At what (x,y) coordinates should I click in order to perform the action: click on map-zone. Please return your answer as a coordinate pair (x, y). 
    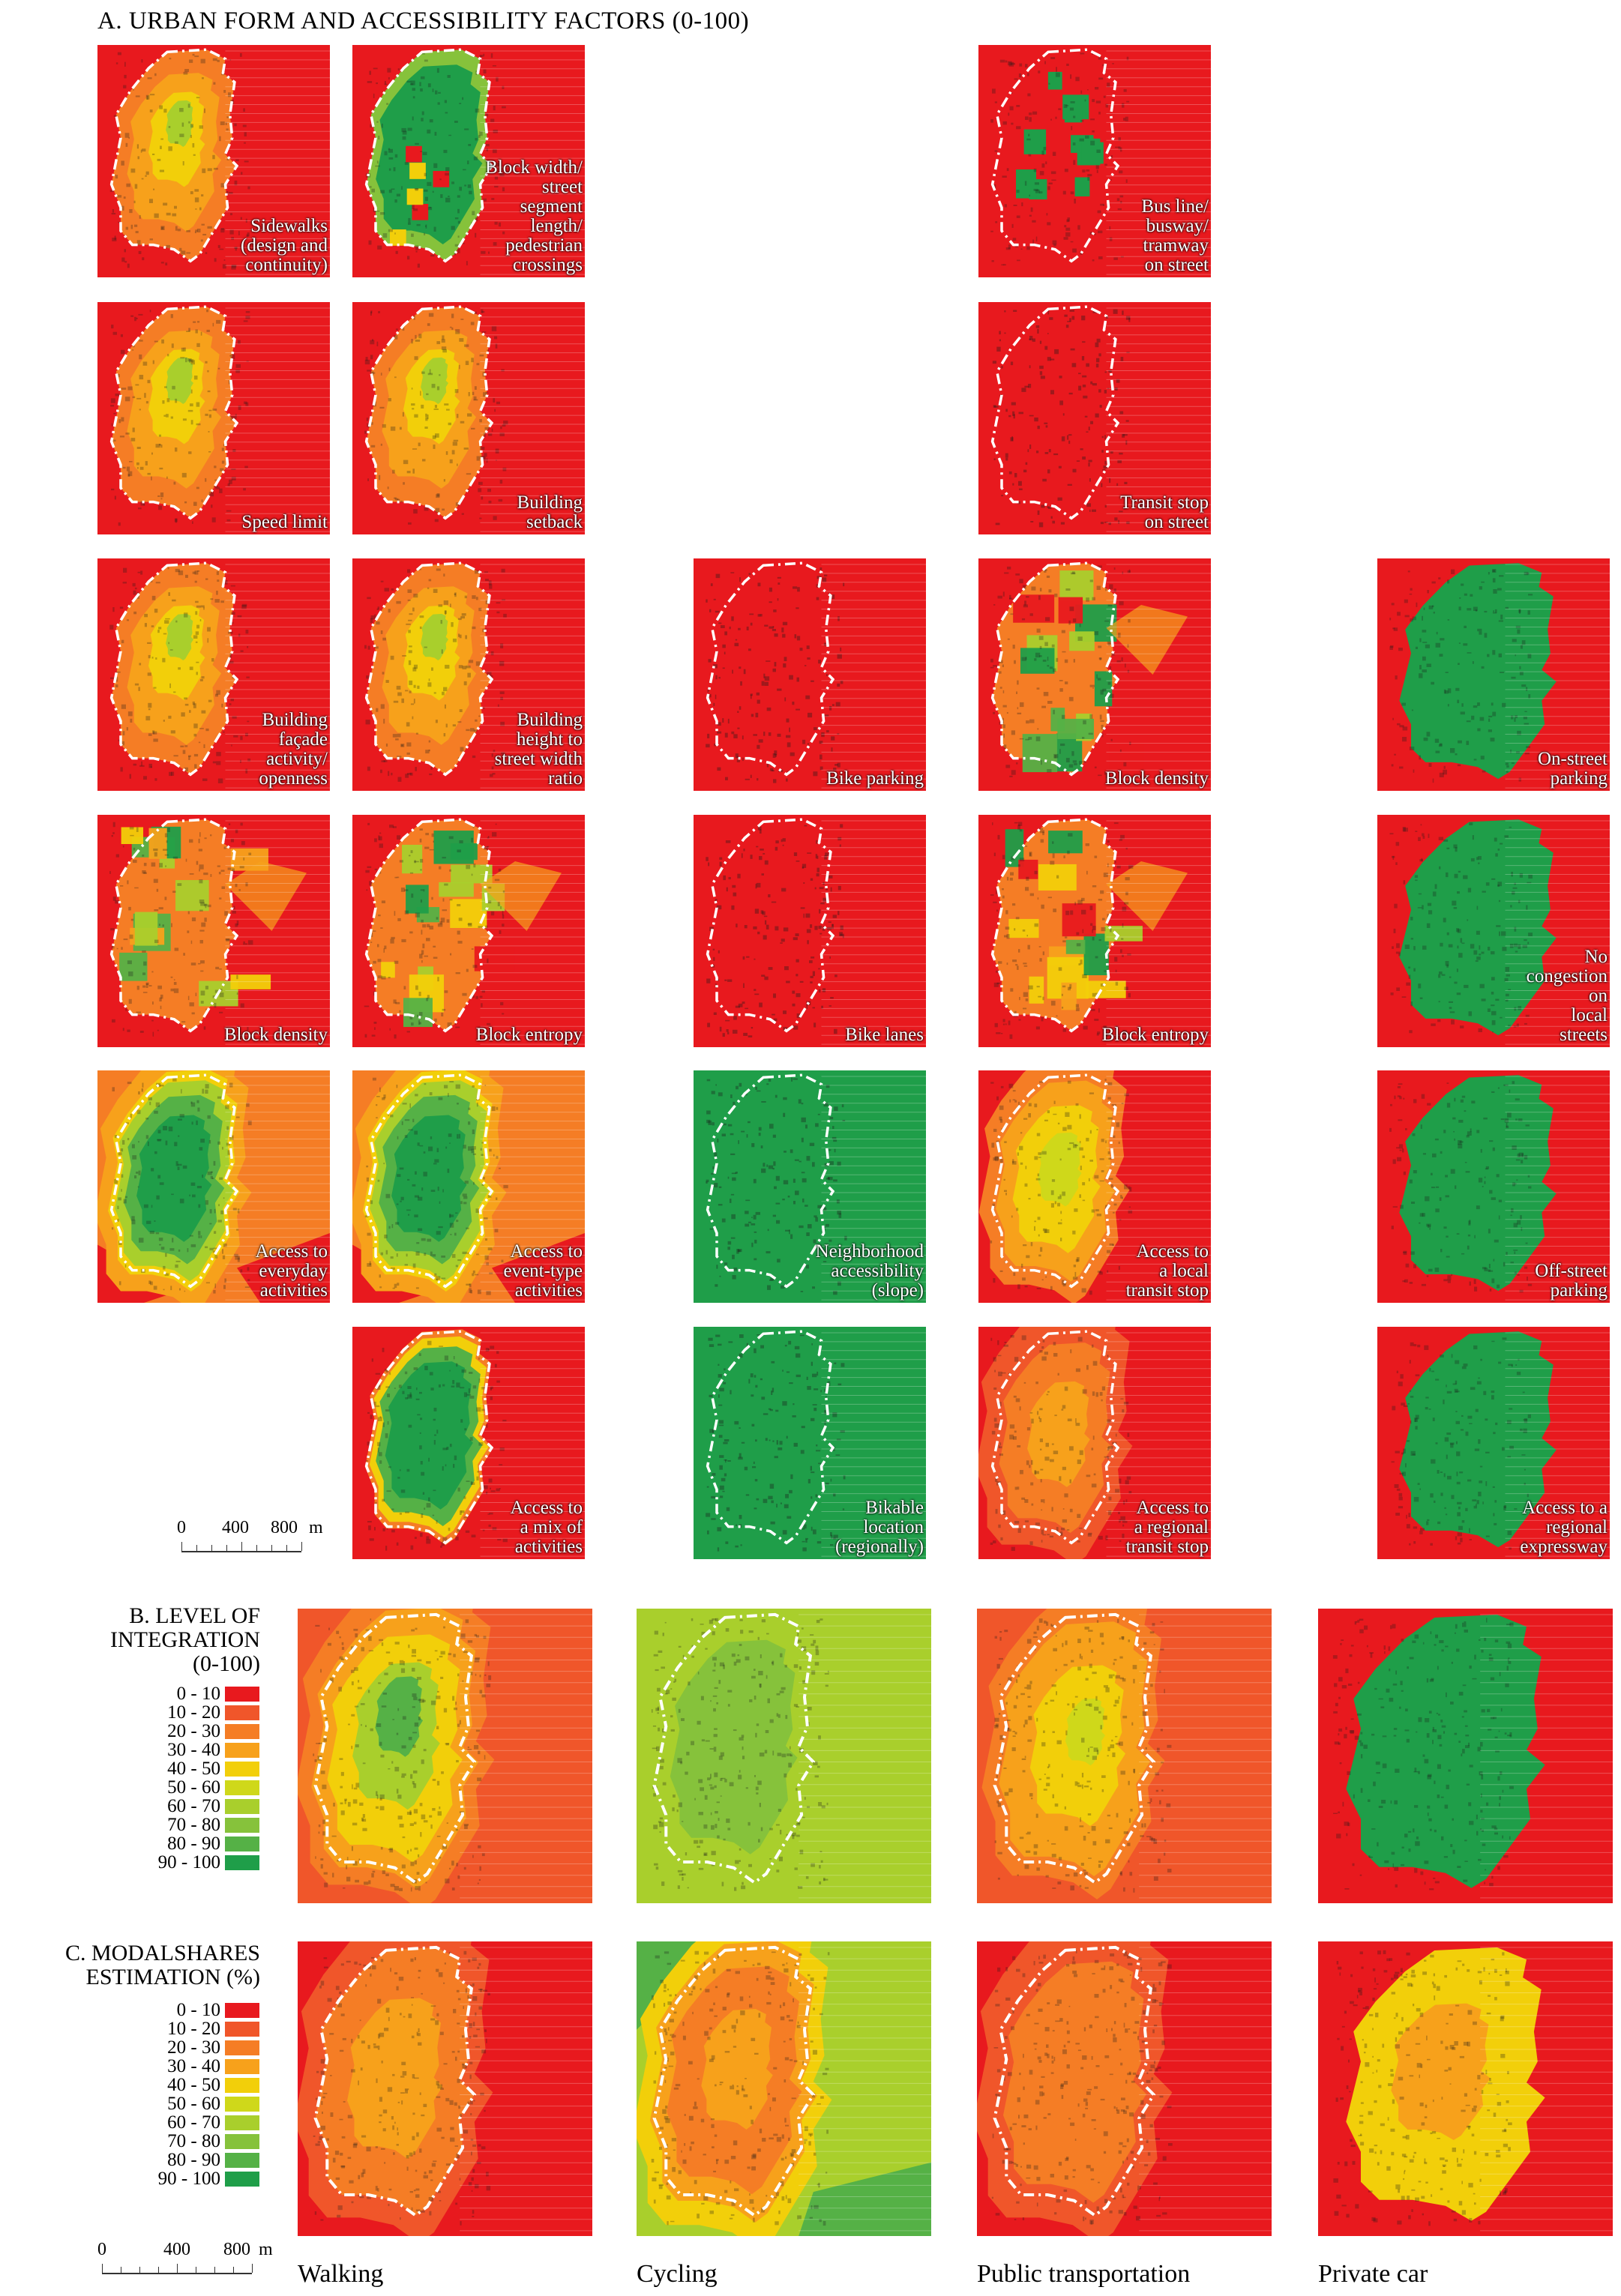
    Looking at the image, I should click on (434, 636).